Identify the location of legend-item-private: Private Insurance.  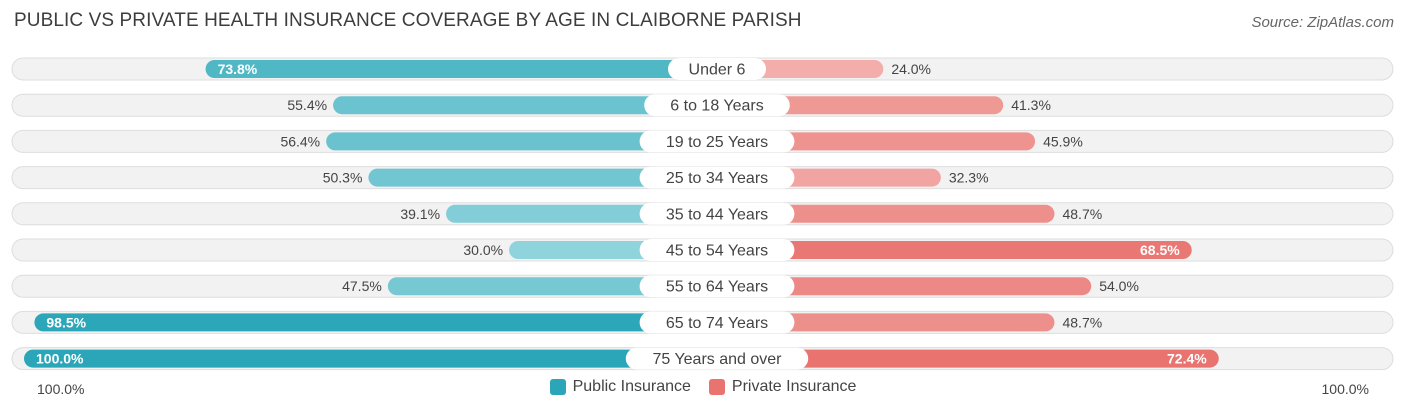
(782, 387).